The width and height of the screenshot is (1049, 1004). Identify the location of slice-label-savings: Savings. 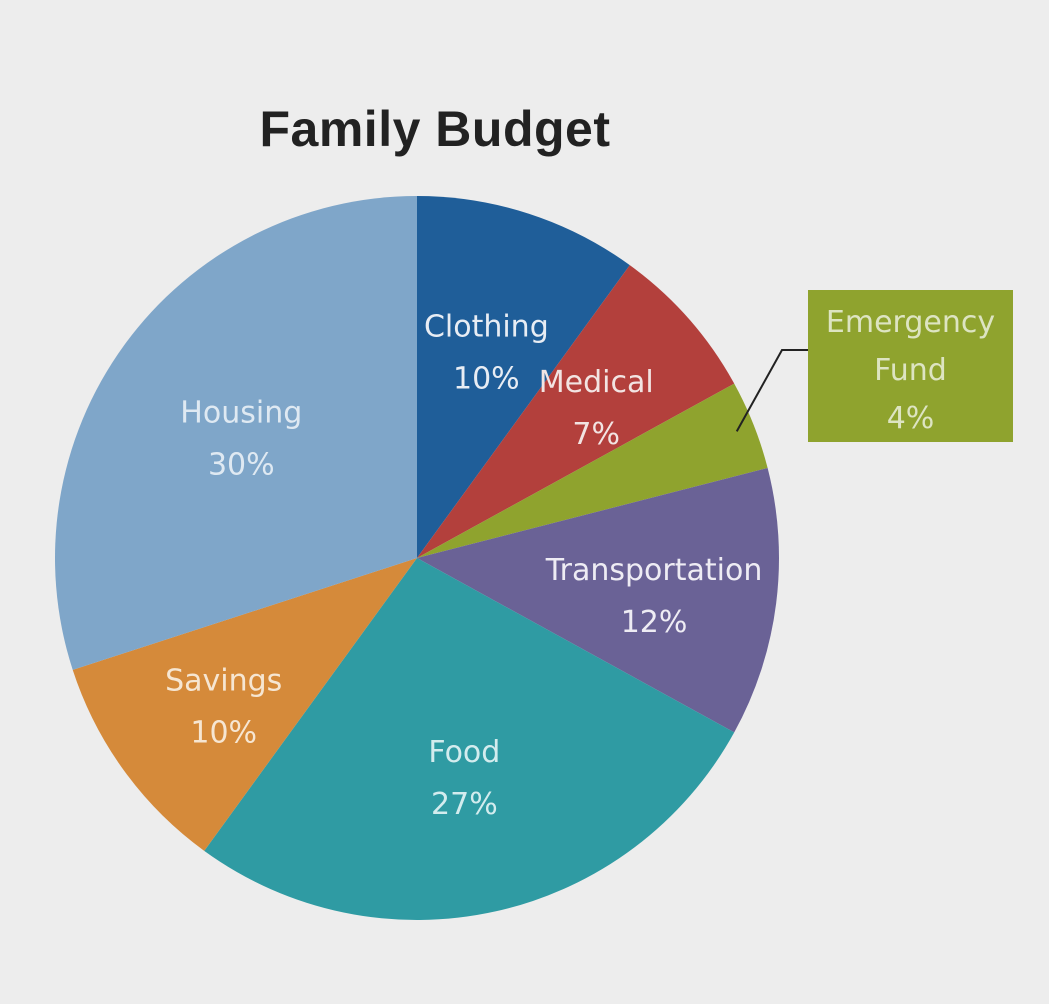
(223, 680).